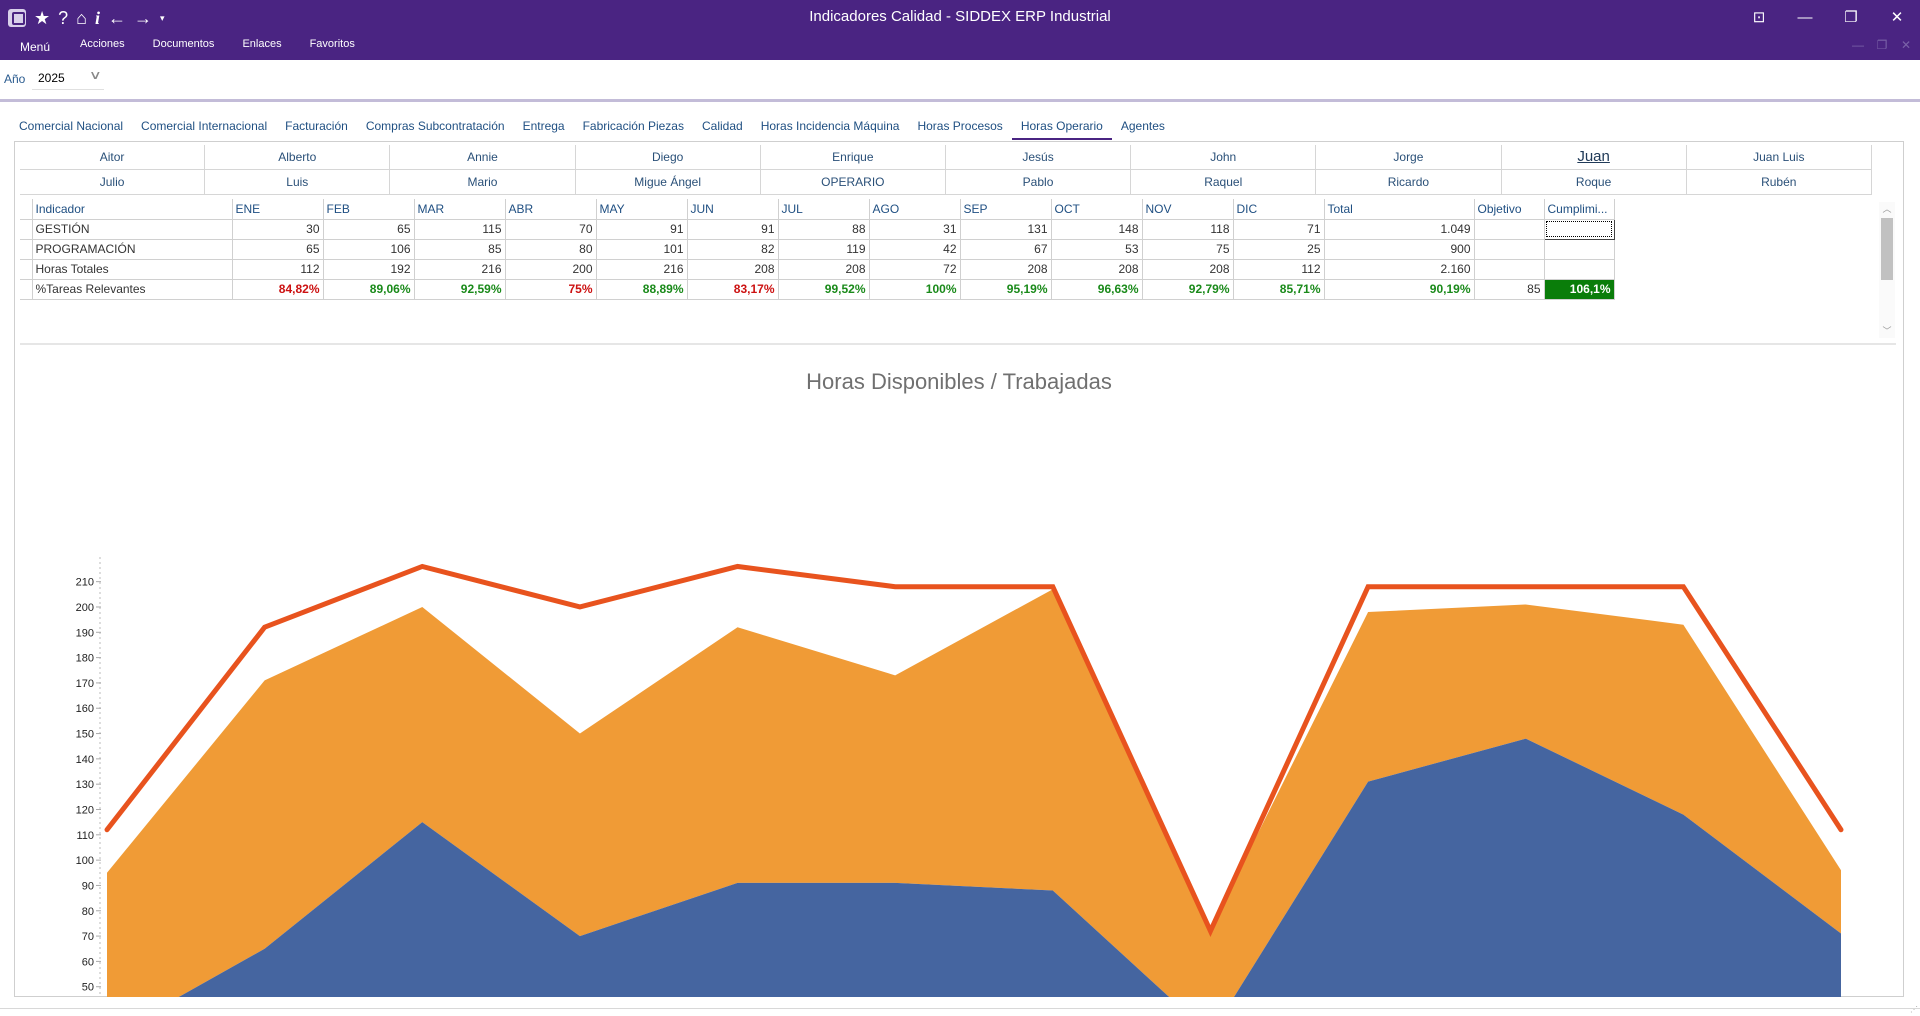  What do you see at coordinates (1851, 17) in the screenshot?
I see `restore-icon: ❐` at bounding box center [1851, 17].